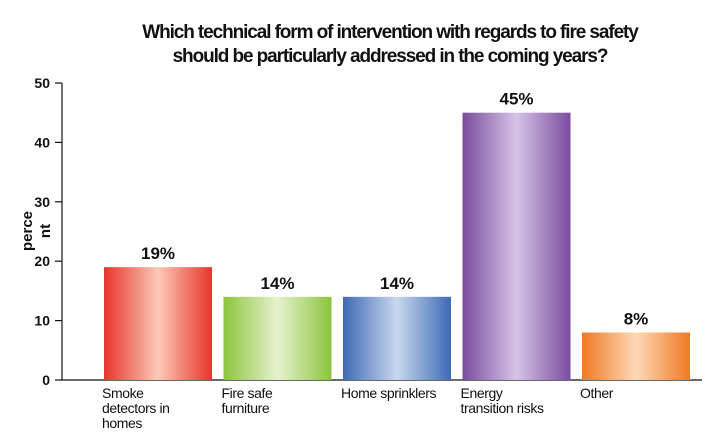 The width and height of the screenshot is (718, 433). Describe the element at coordinates (158, 253) in the screenshot. I see `data-label: 19%` at that location.